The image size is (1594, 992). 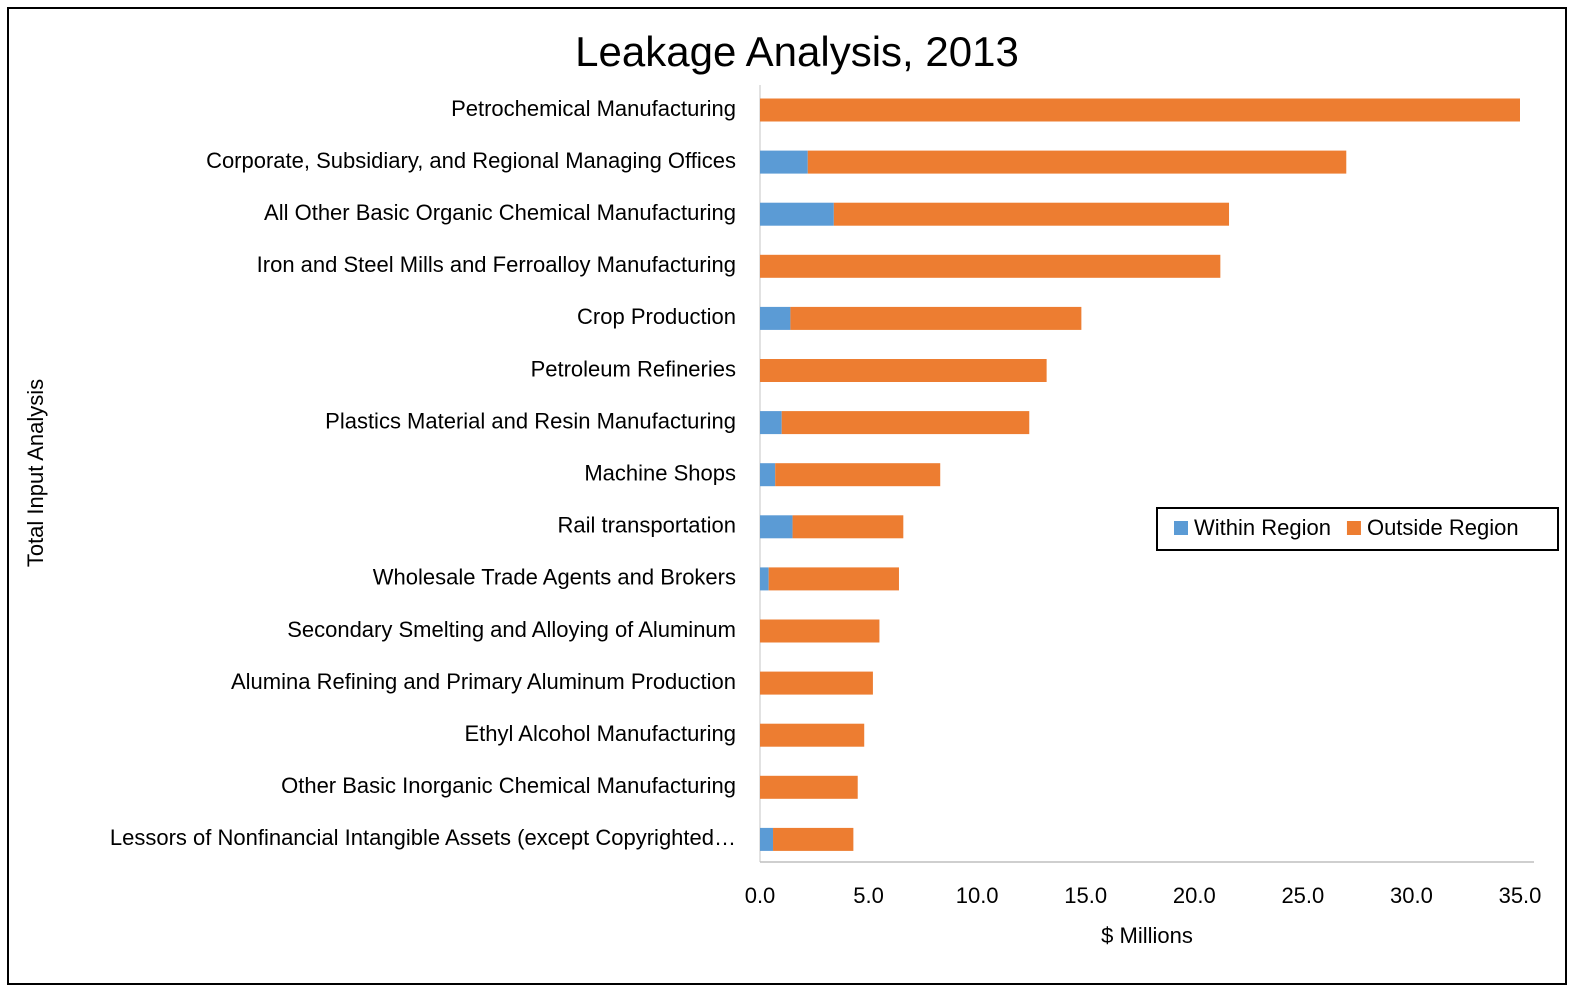 What do you see at coordinates (1262, 527) in the screenshot?
I see `legend-label: Within Region` at bounding box center [1262, 527].